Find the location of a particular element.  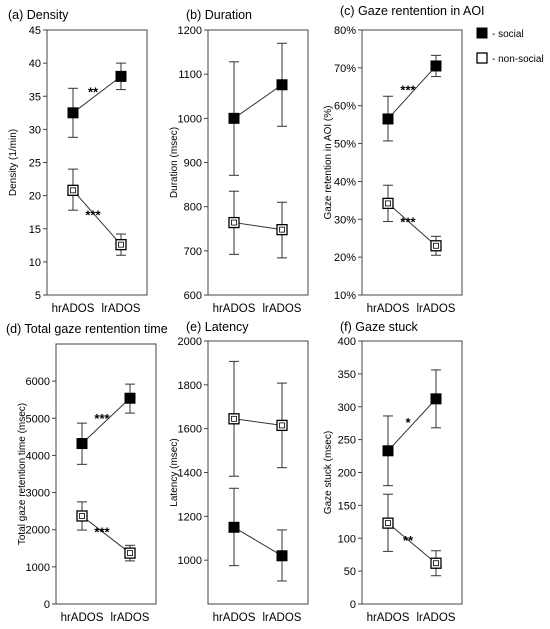

chart-title: (f) Gaze stuck is located at coordinates (379, 327).